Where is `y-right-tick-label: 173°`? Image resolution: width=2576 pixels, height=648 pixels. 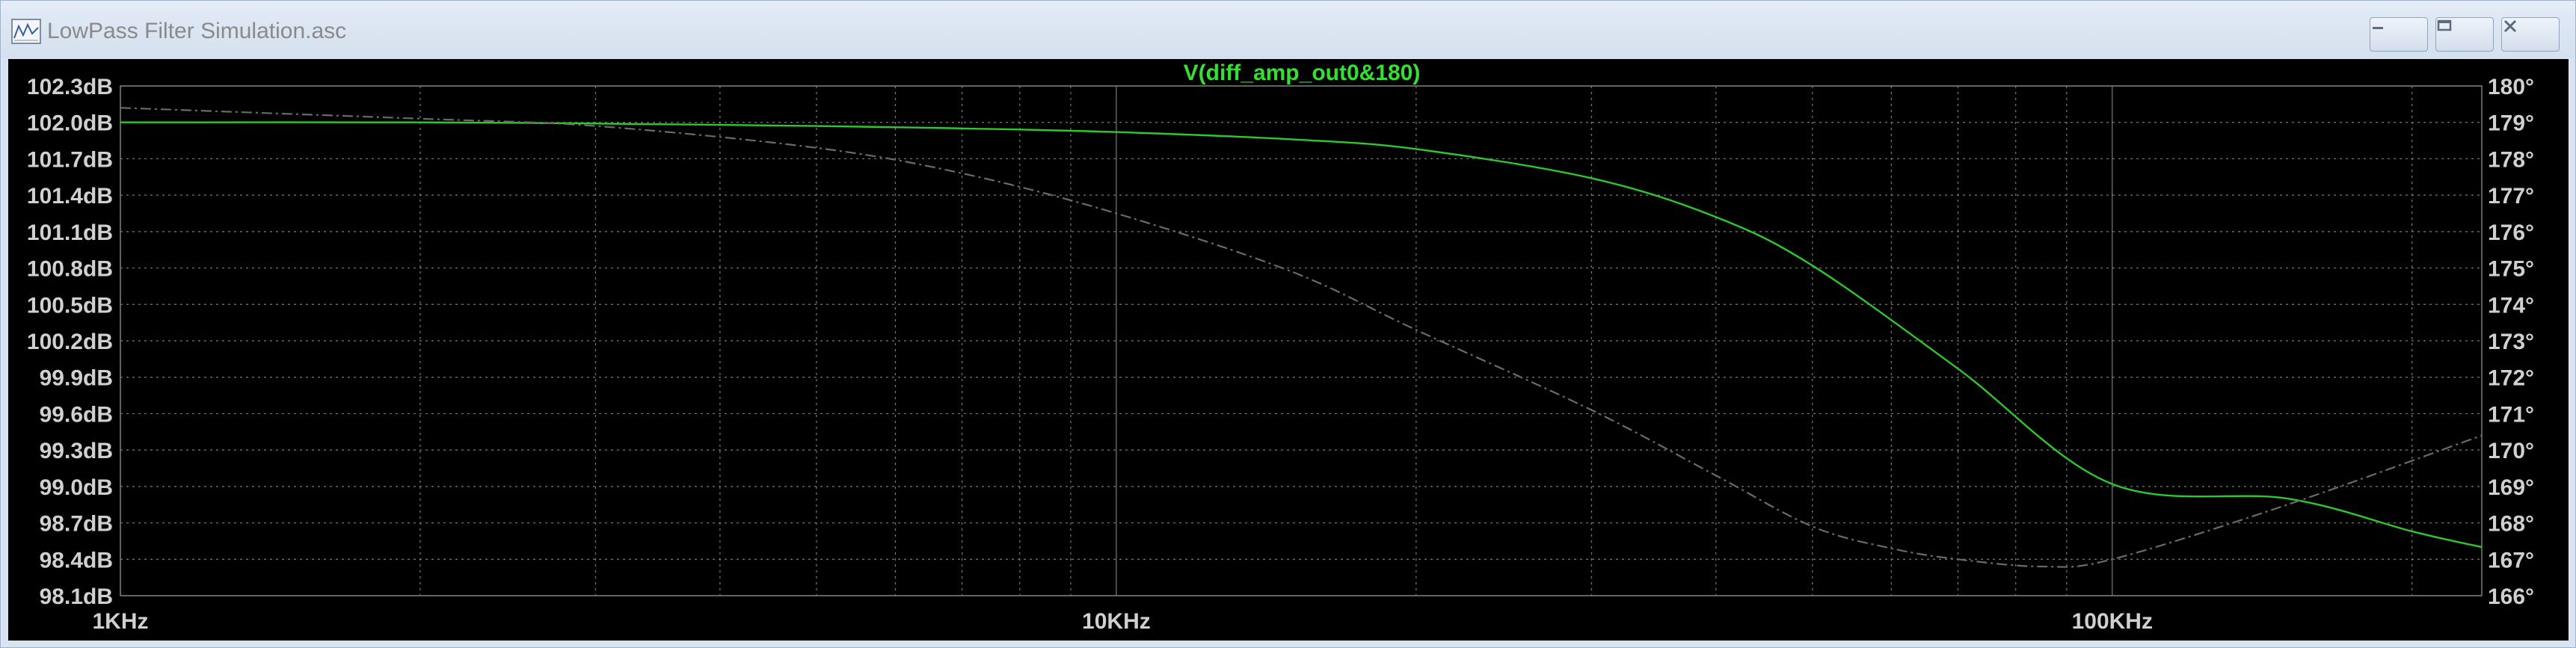 y-right-tick-label: 173° is located at coordinates (2511, 342).